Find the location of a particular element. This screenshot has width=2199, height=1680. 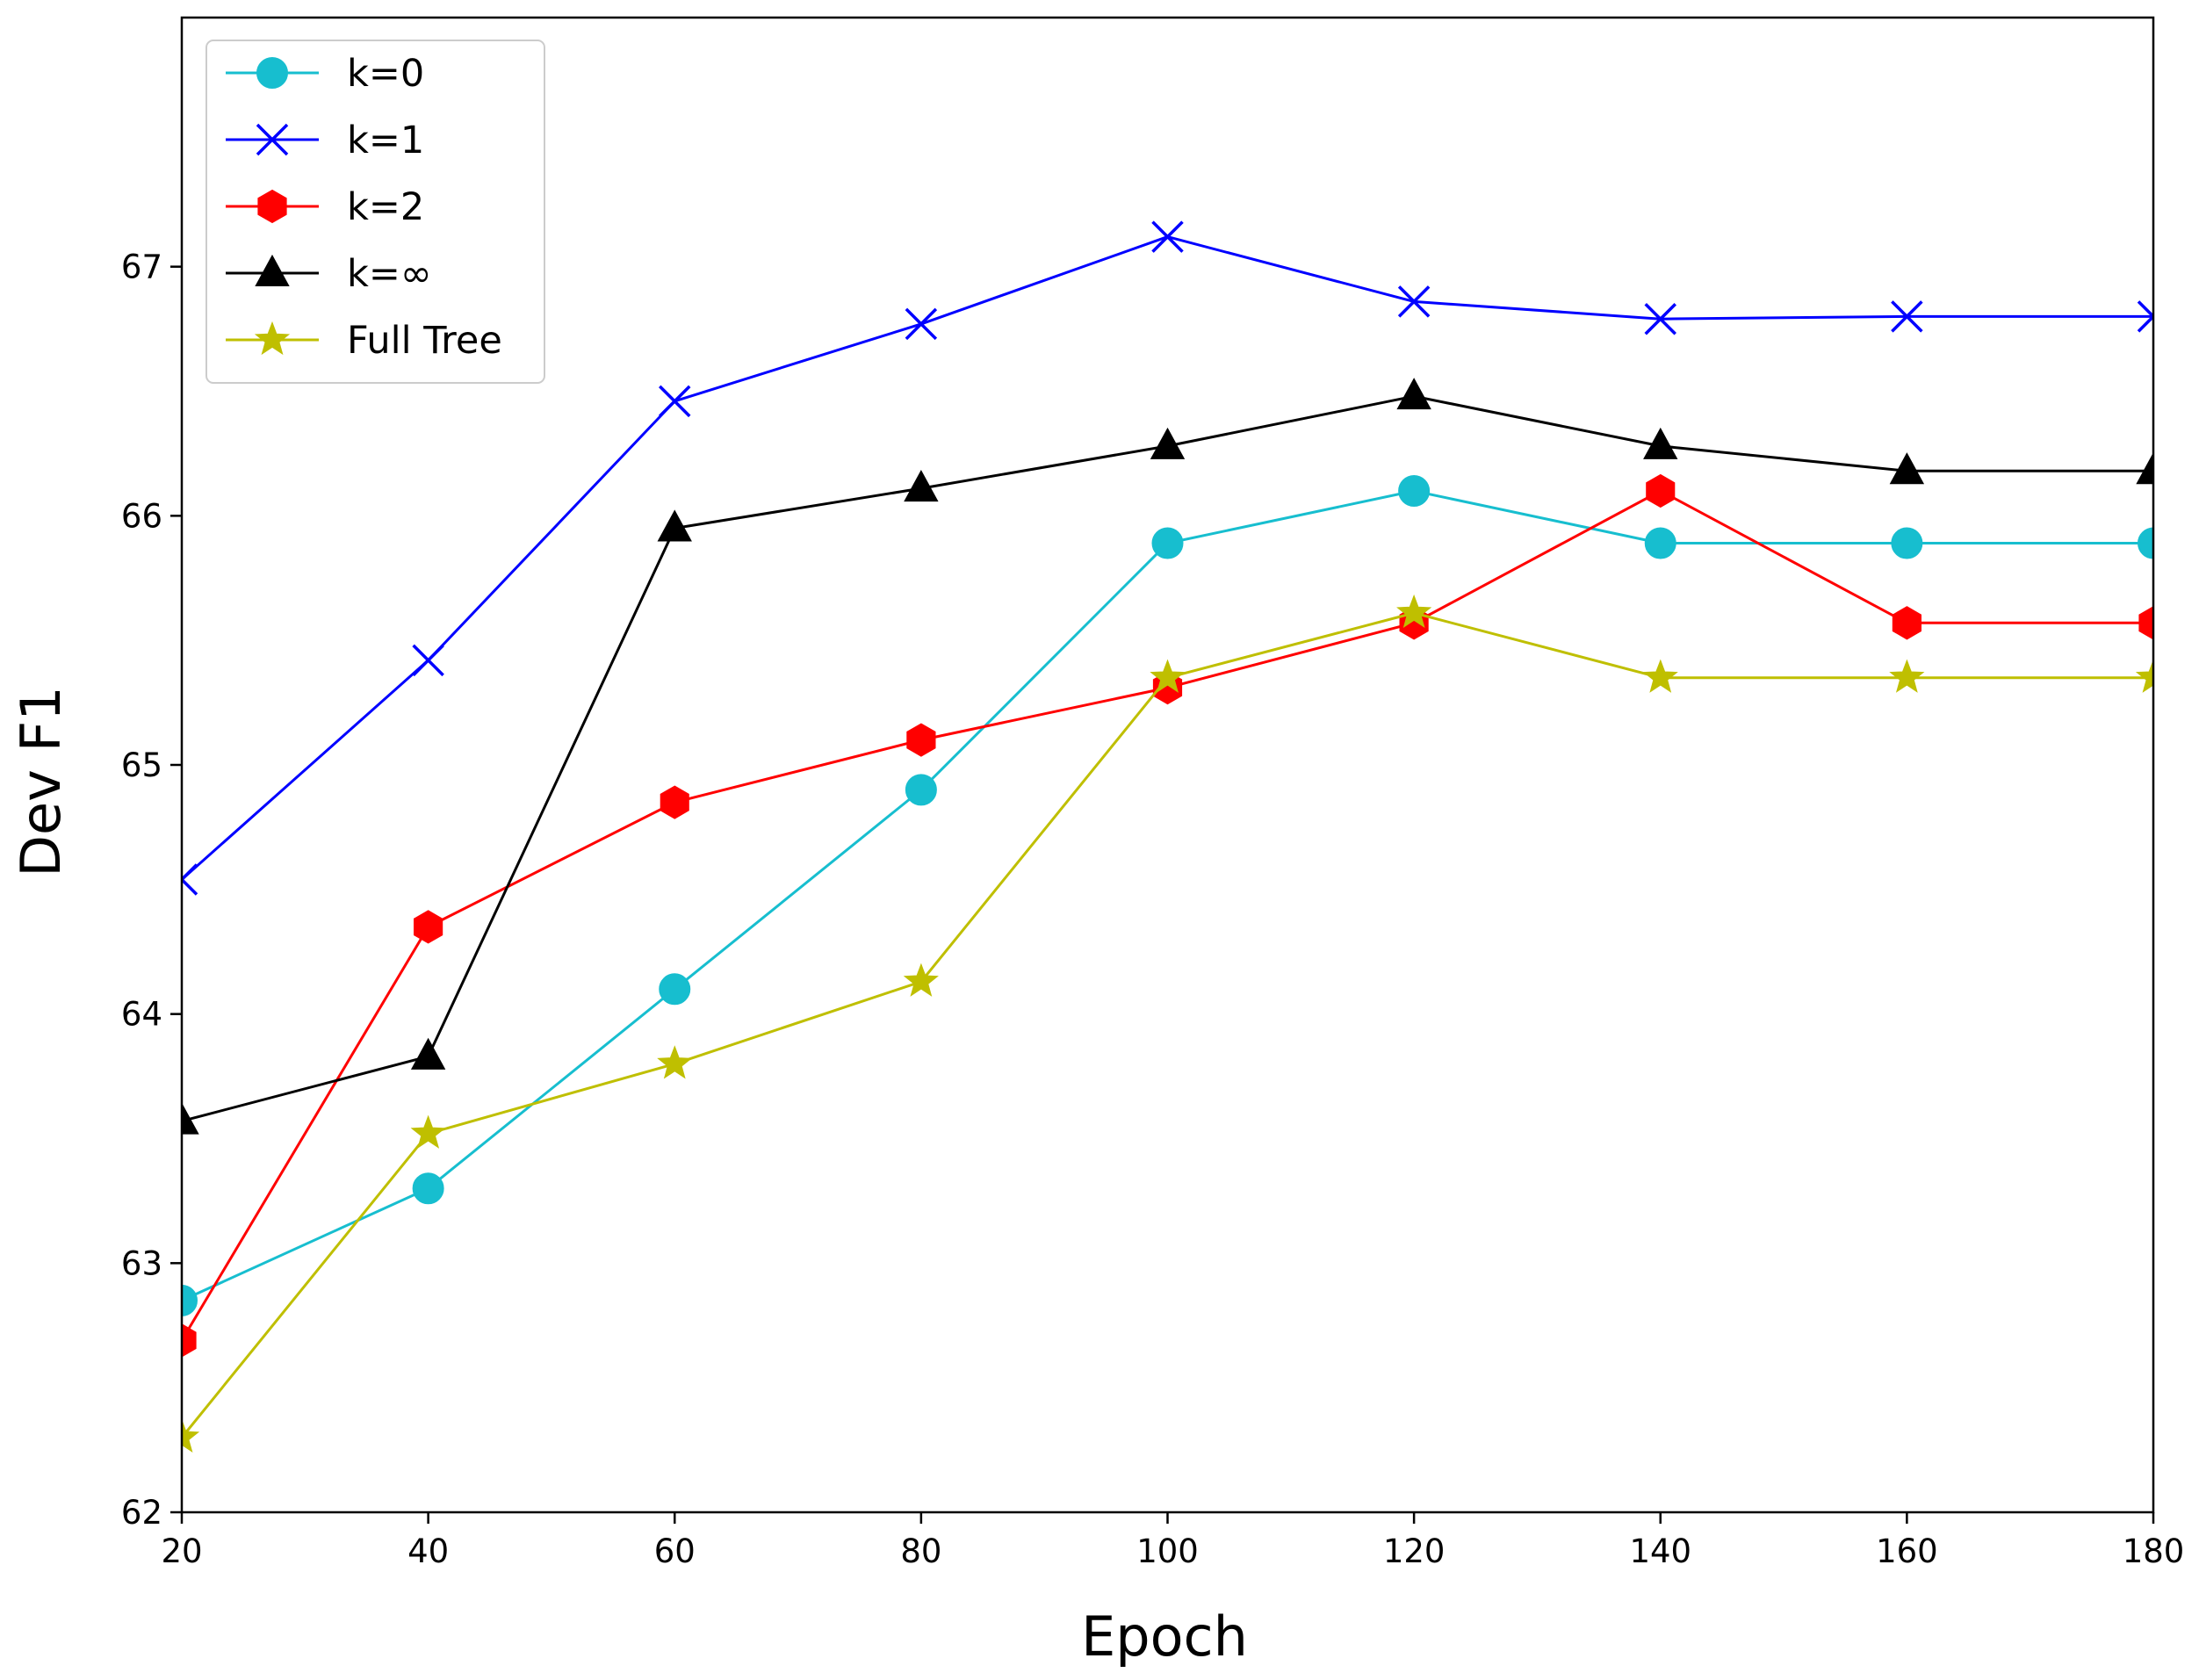

legend-label-k-0: k=0 is located at coordinates (386, 74).